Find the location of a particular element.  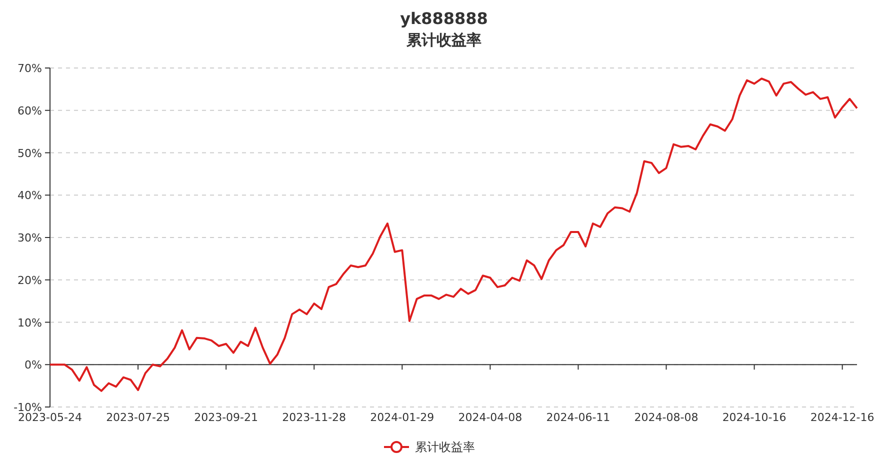

y-tick-label: 70% is located at coordinates (30, 68).